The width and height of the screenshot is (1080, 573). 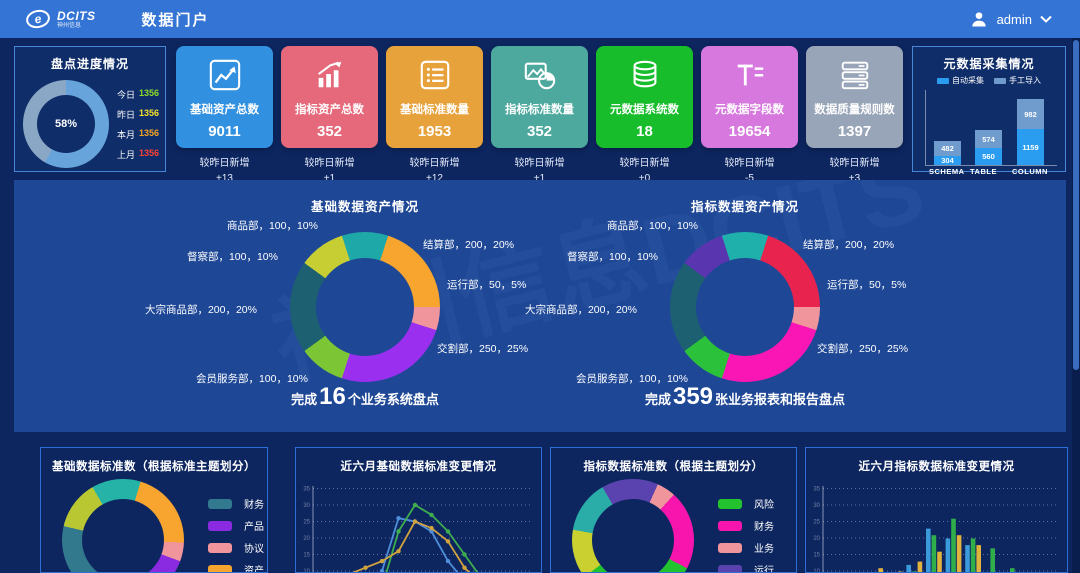 I want to click on kpi-card-4: 元数据系统数 18, so click(x=644, y=97).